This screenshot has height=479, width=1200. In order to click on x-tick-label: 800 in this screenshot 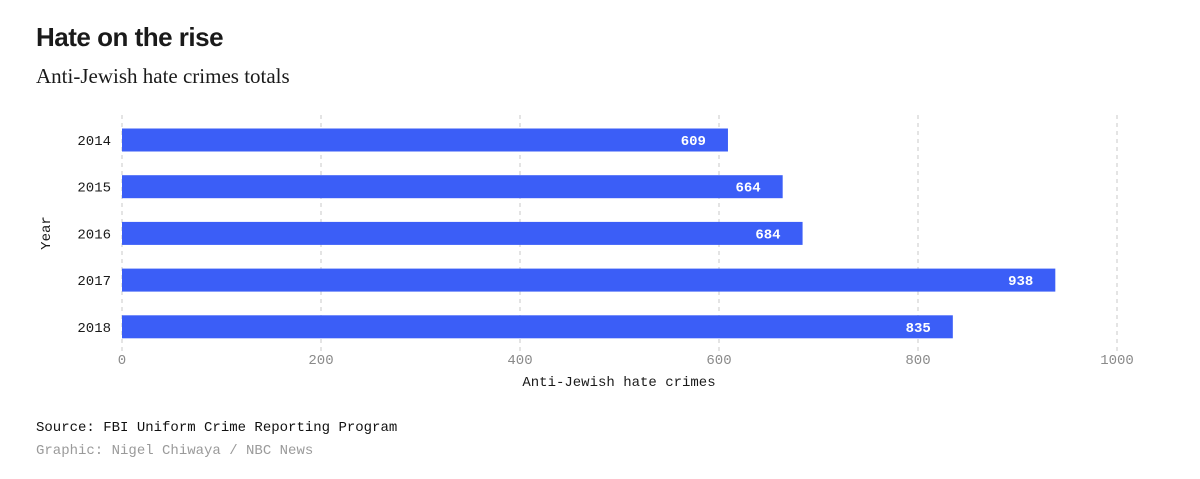, I will do `click(917, 361)`.